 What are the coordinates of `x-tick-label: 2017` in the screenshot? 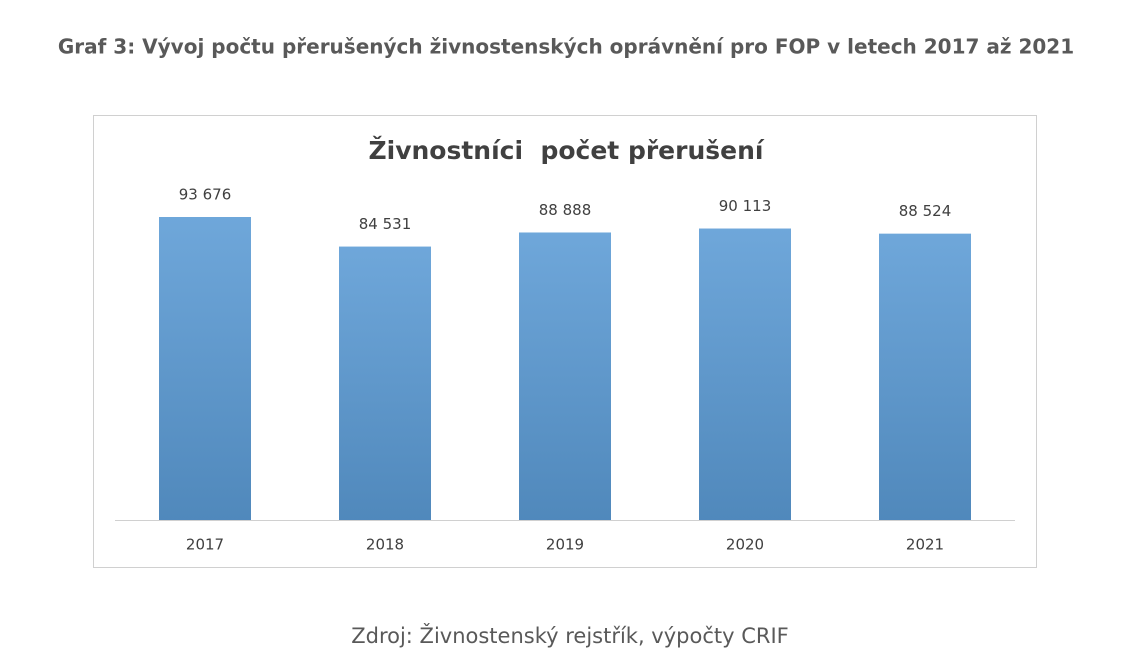 It's located at (205, 545).